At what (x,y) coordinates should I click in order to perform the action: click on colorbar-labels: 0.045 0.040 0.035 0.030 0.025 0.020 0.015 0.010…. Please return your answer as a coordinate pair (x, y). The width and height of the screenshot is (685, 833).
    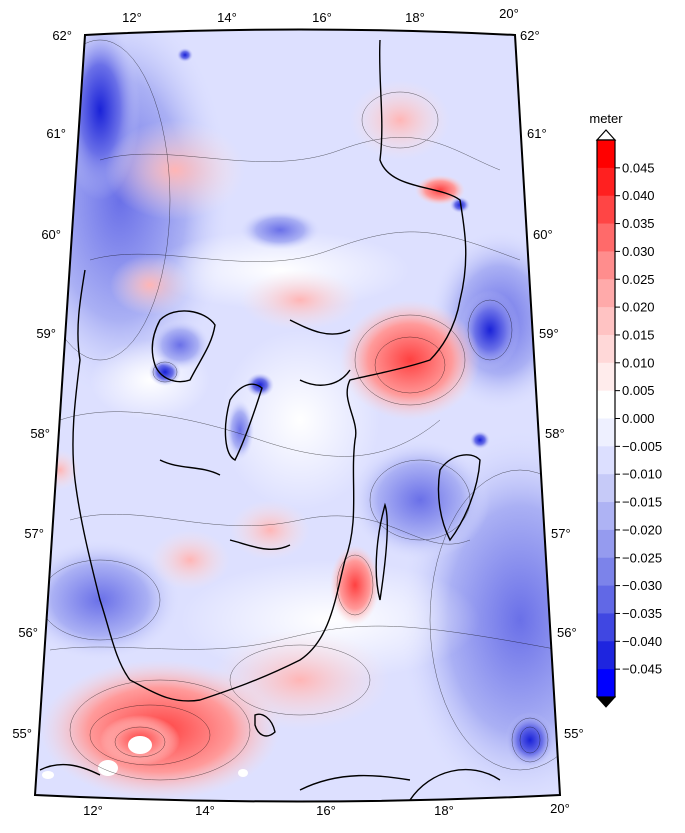
    Looking at the image, I should click on (638, 418).